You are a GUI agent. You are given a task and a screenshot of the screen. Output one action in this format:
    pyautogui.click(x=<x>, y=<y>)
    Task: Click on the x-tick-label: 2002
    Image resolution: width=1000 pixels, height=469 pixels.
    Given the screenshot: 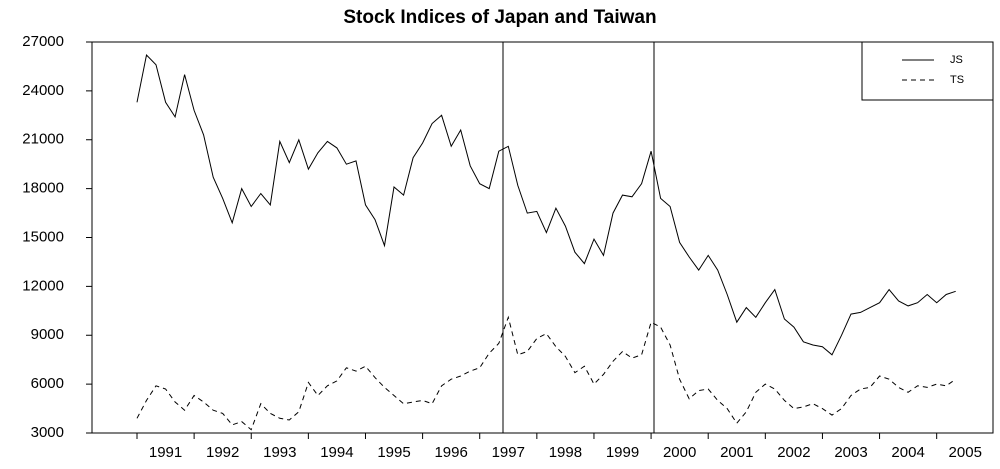 What is the action you would take?
    pyautogui.click(x=793, y=452)
    